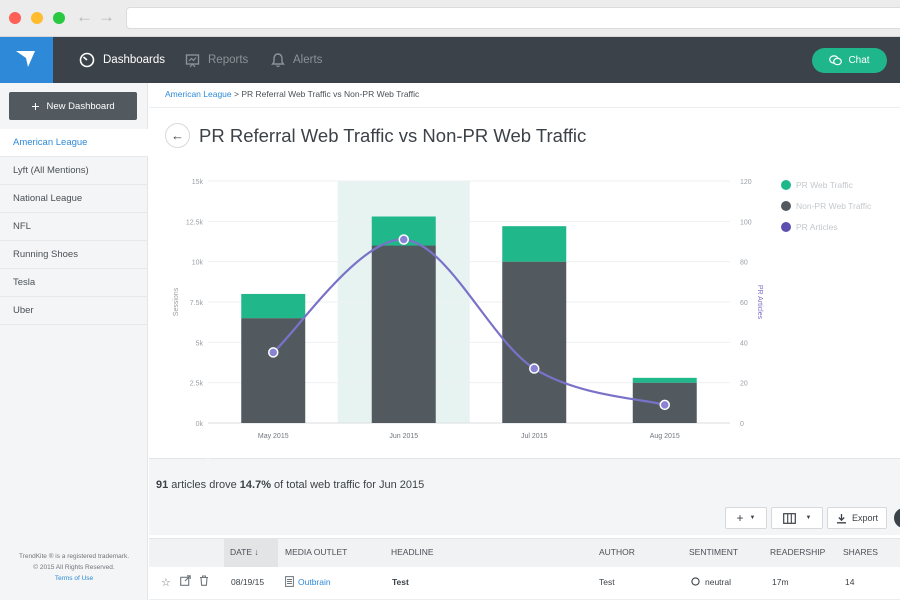 The image size is (900, 600). I want to click on sidebar-item-nfl: NFL, so click(74, 227).